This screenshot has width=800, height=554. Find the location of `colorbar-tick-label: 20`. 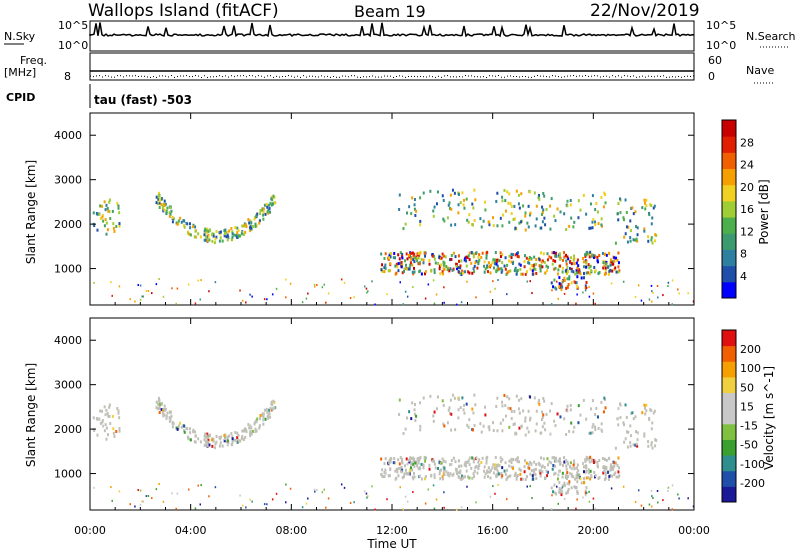

colorbar-tick-label: 20 is located at coordinates (747, 187).